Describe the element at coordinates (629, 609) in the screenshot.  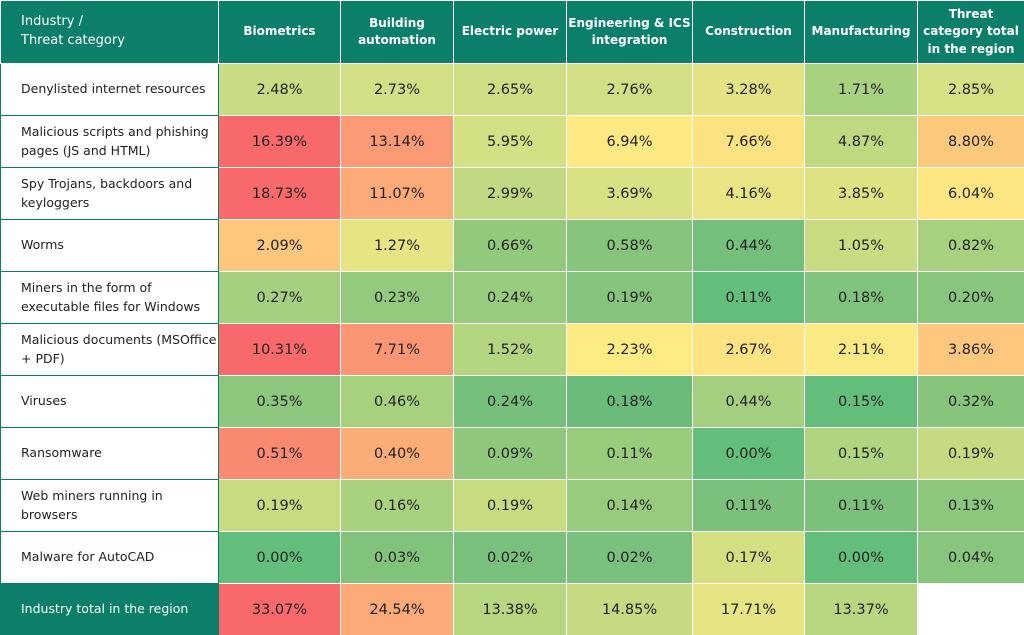
I see `value-cell: 14.85%` at that location.